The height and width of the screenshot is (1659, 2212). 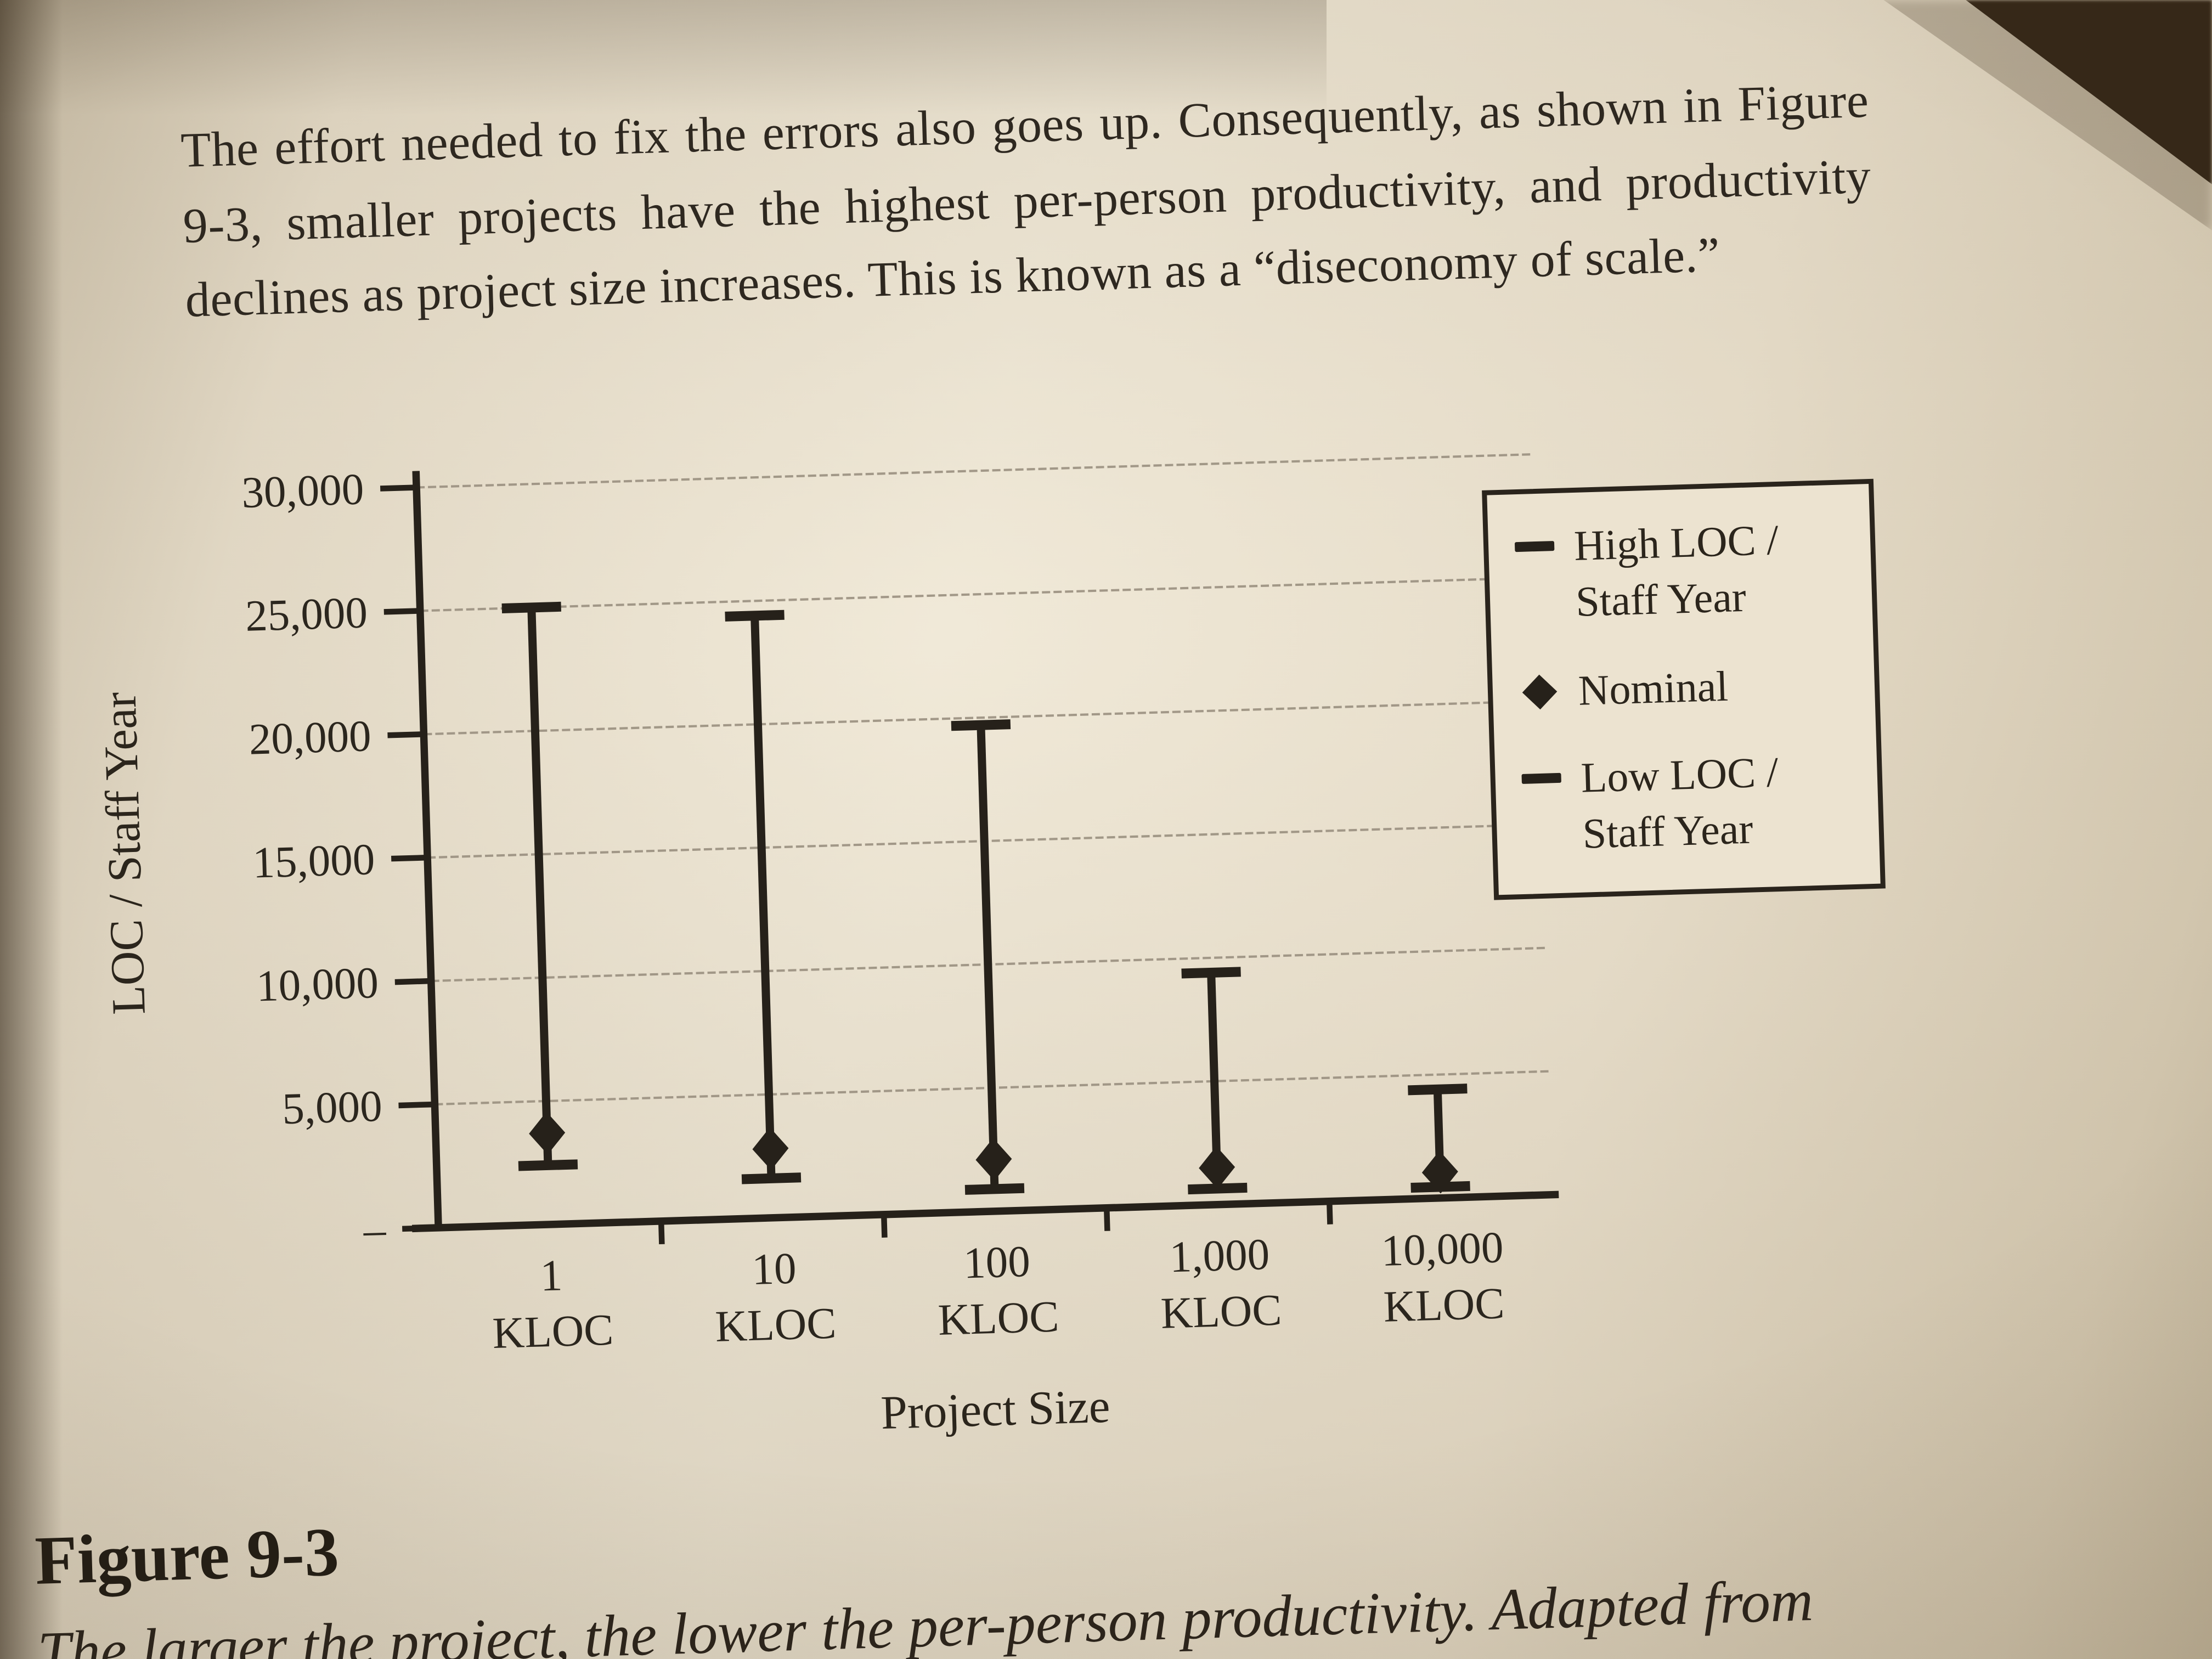 What do you see at coordinates (1676, 571) in the screenshot?
I see `legend-label-high: High LOC / Staff Year` at bounding box center [1676, 571].